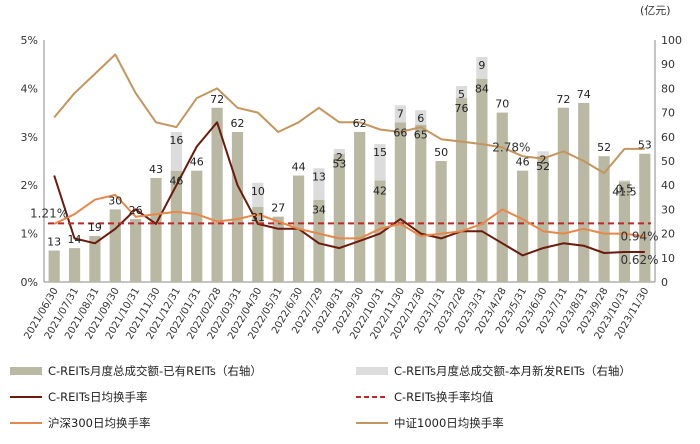  I want to click on legend-label-csi1000: 中证1000日均换手率, so click(449, 423).